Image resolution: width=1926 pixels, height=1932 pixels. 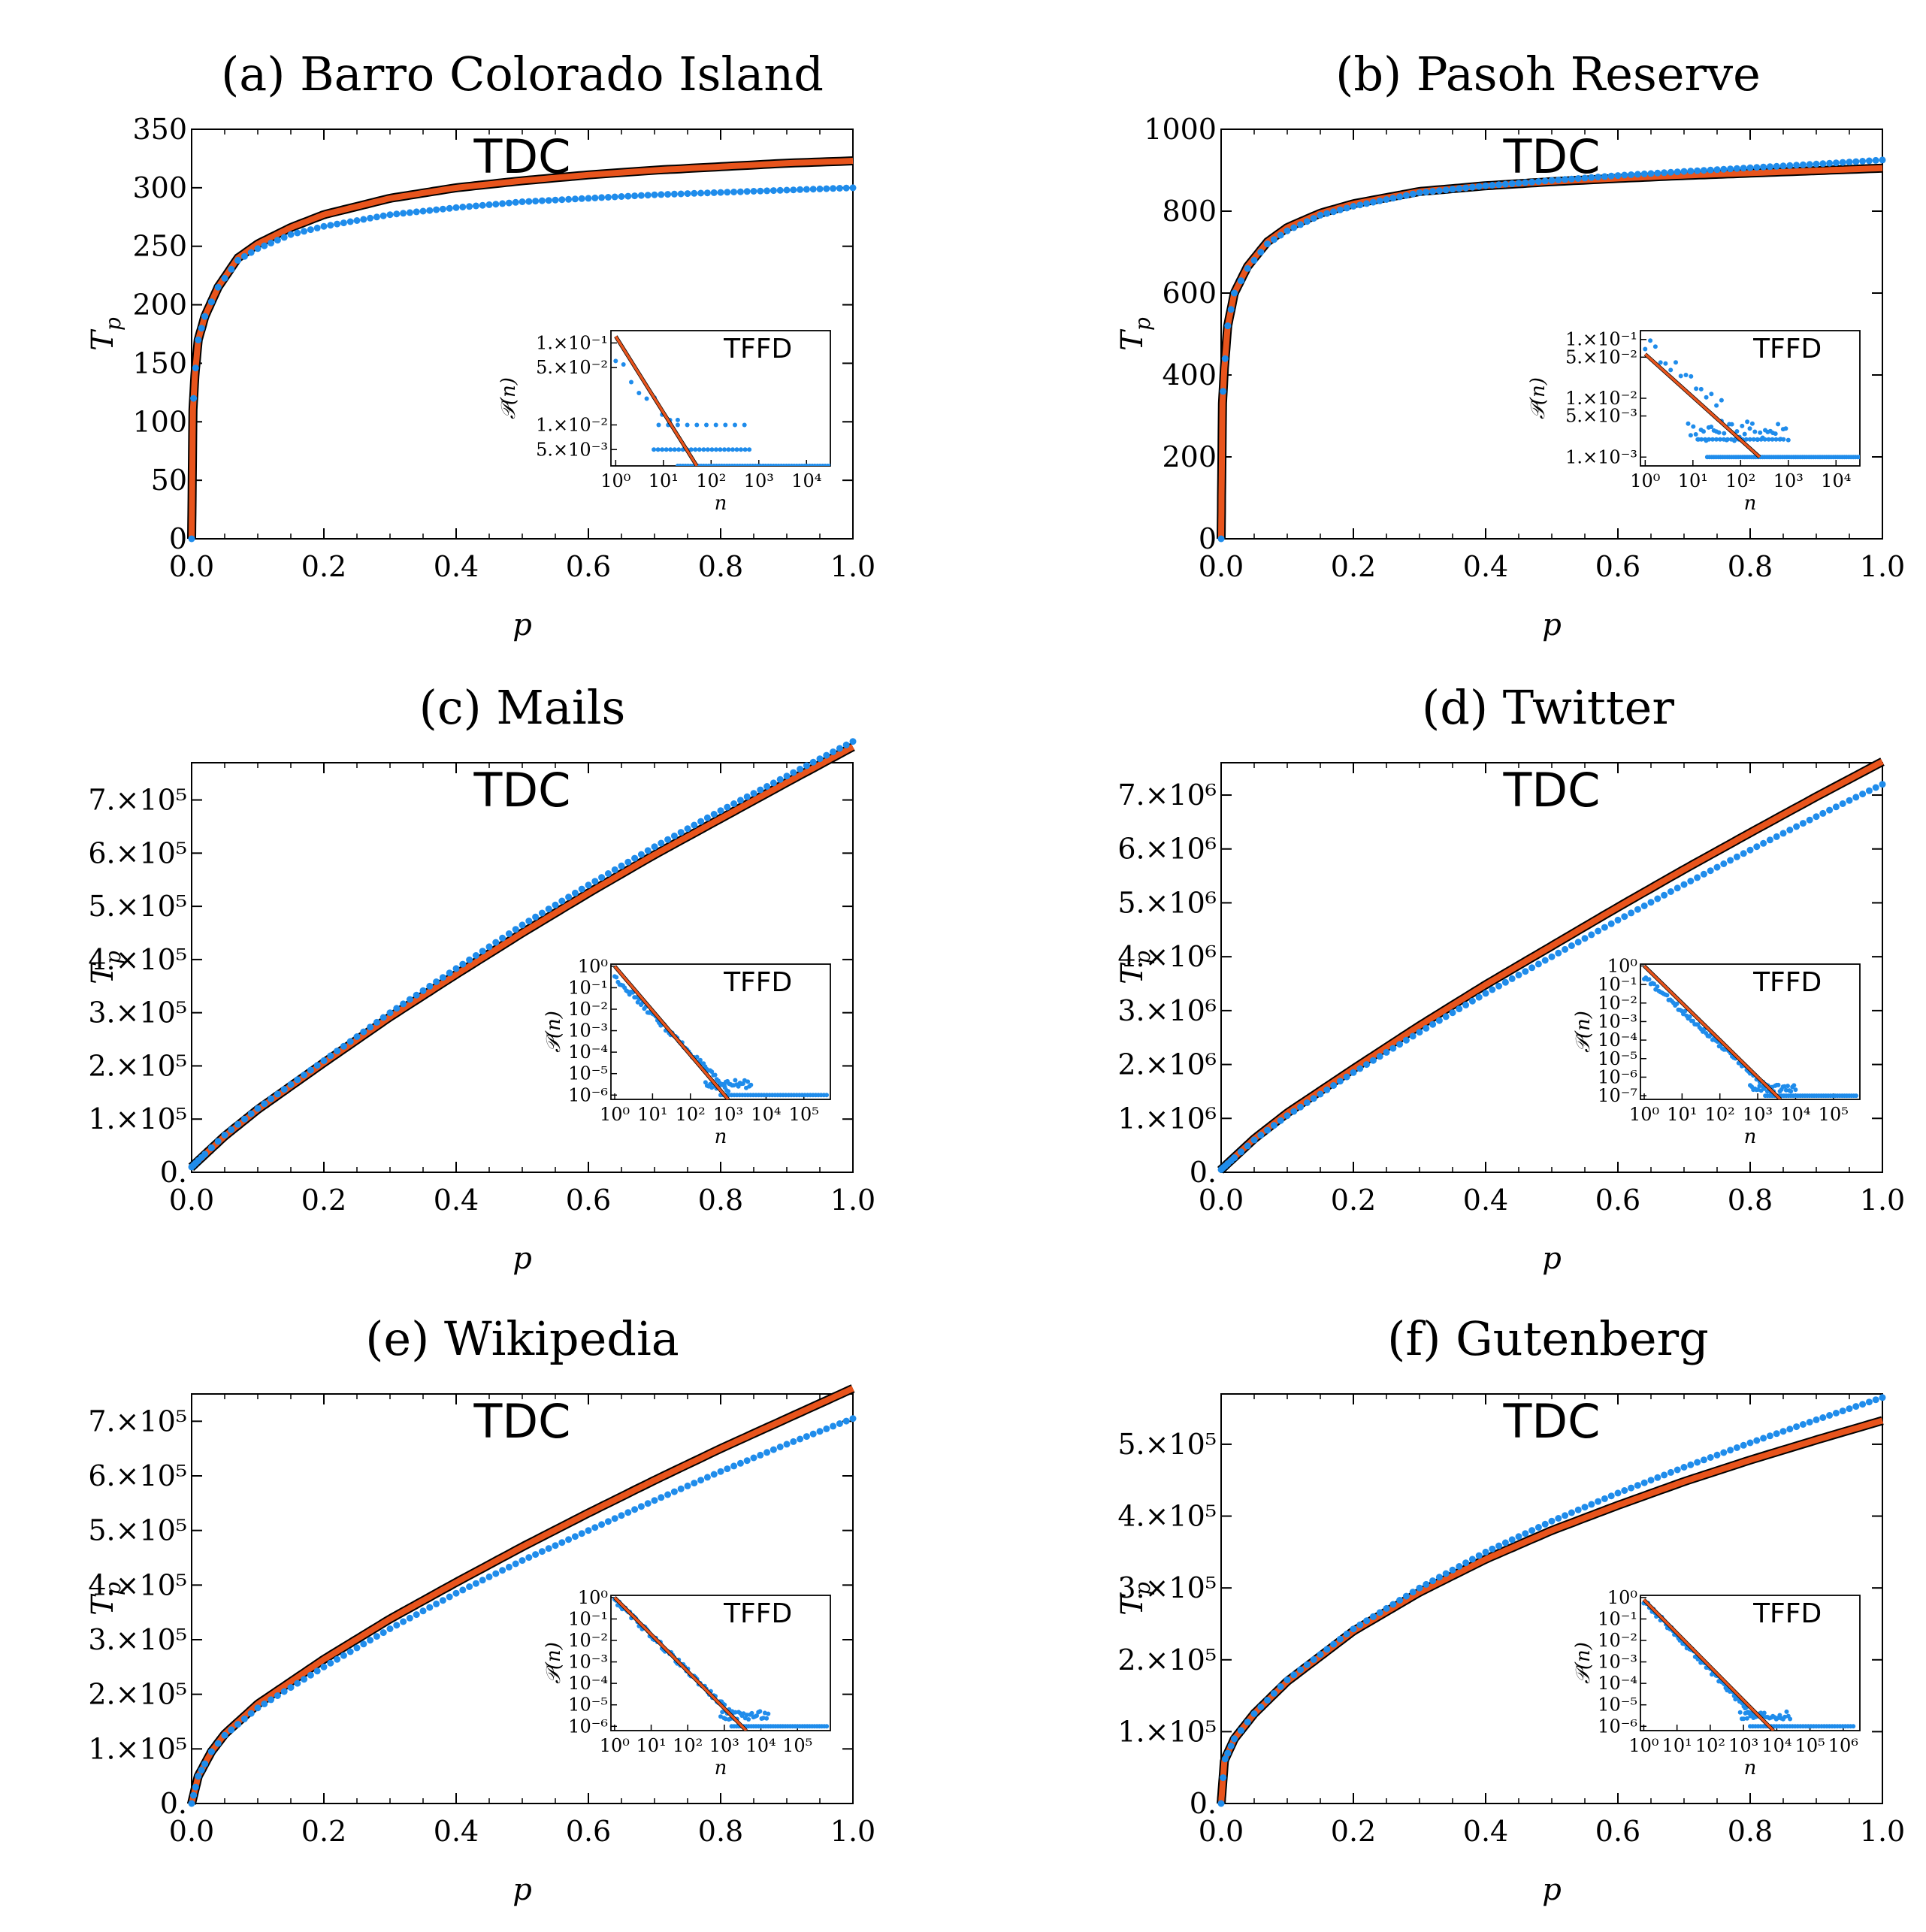 What do you see at coordinates (720, 566) in the screenshot?
I see `x-tick-label: 0.8` at bounding box center [720, 566].